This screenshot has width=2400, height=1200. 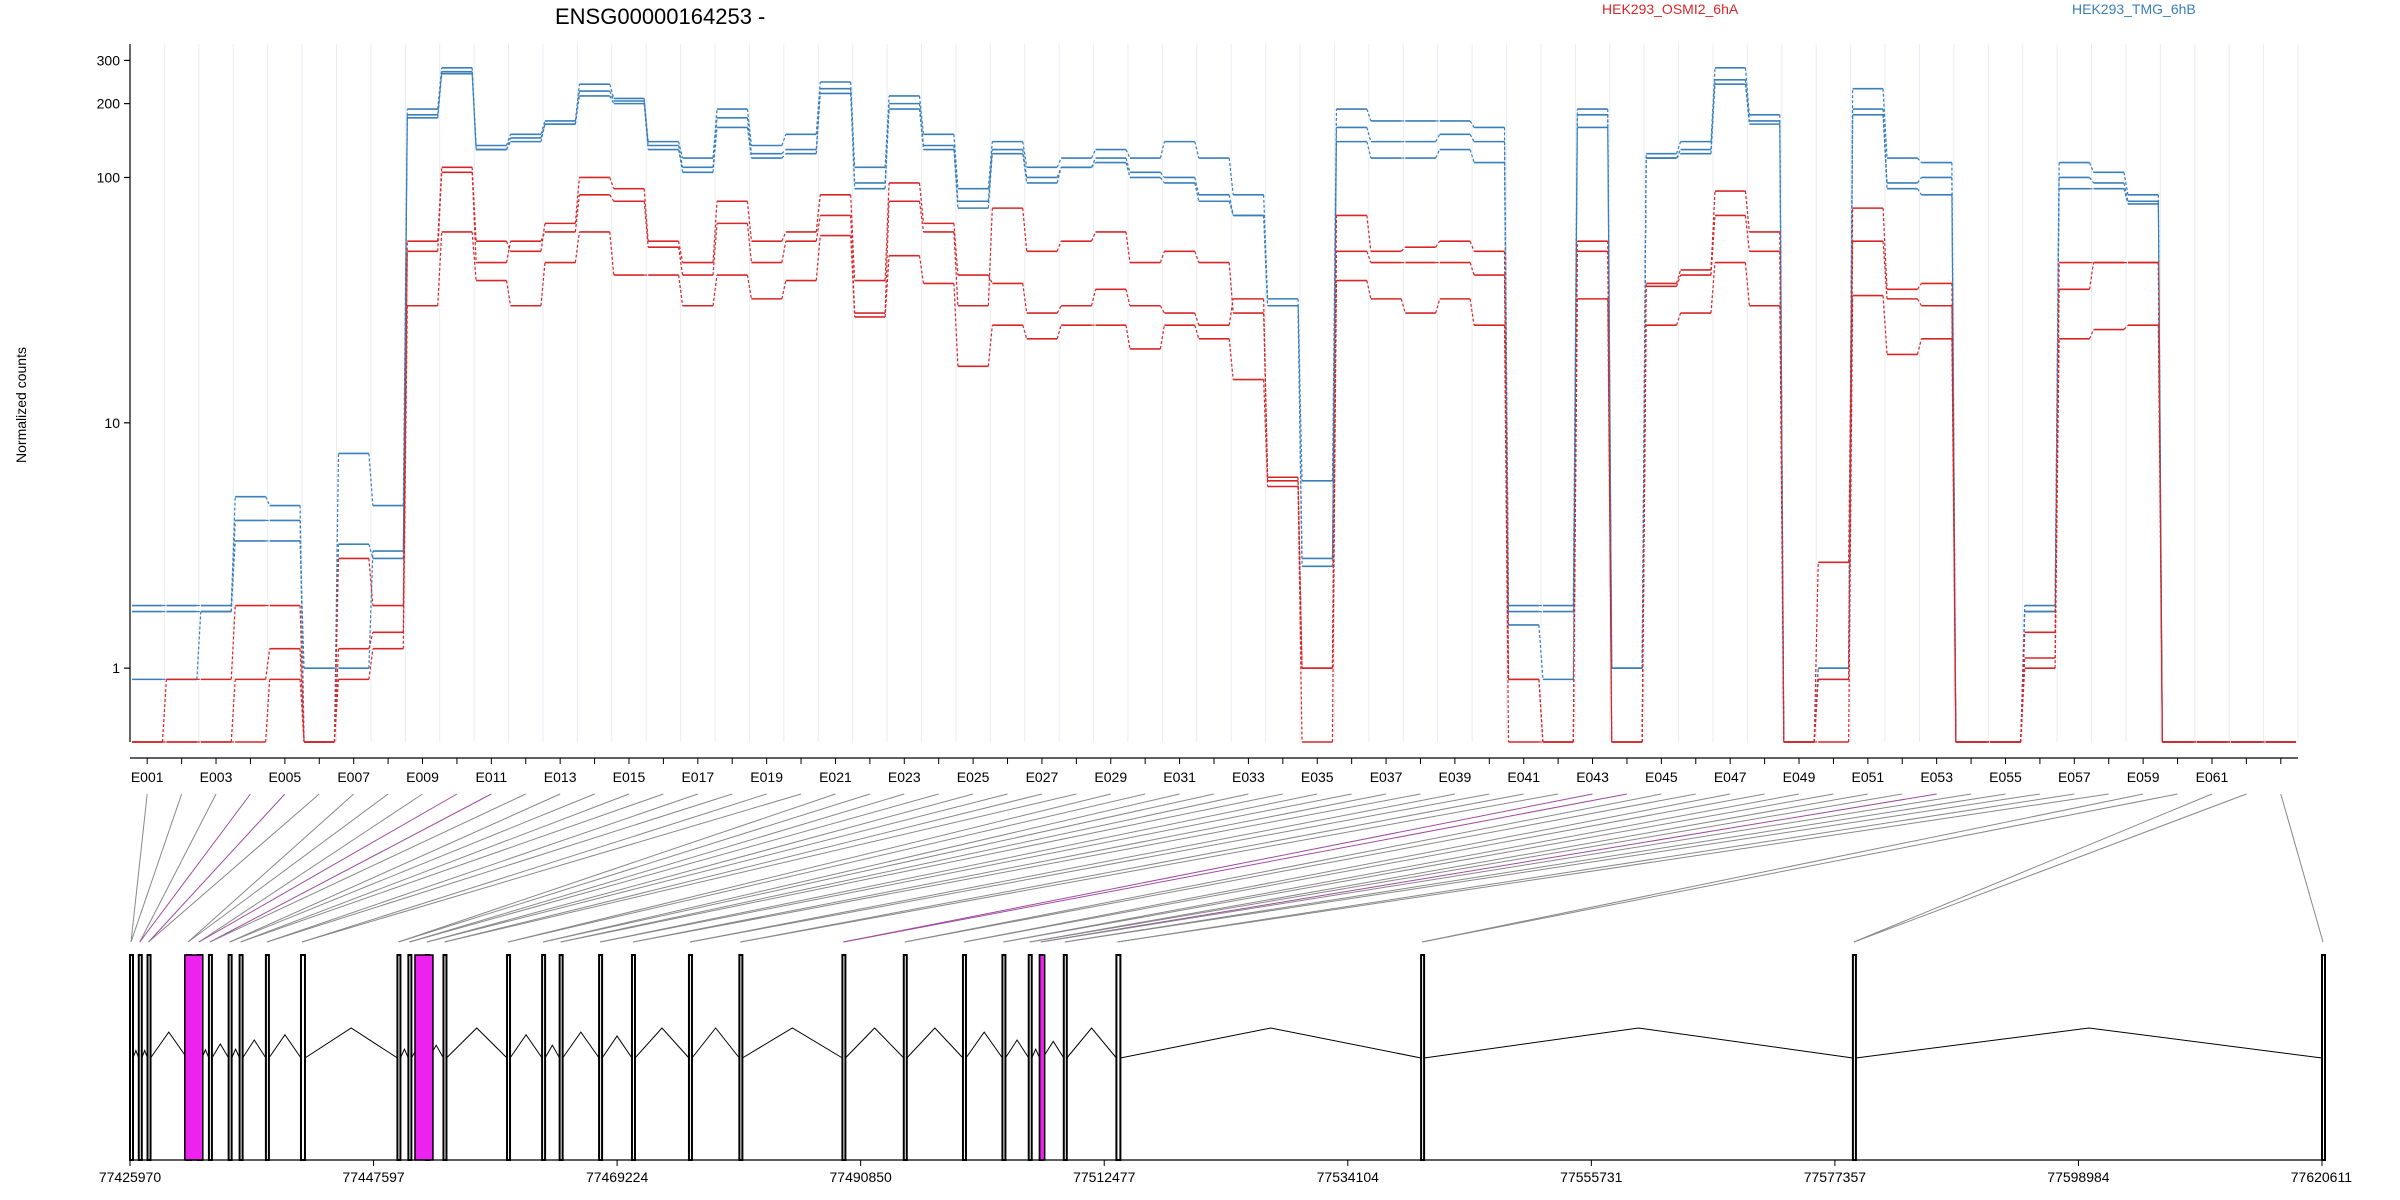 I want to click on exon-tick-label: E019, so click(x=766, y=777).